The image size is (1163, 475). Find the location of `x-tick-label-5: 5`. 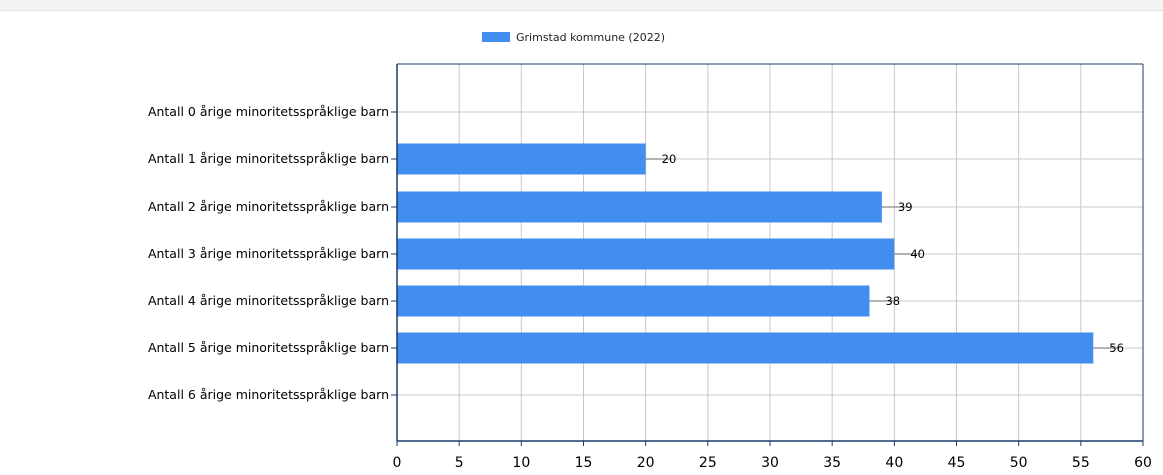

x-tick-label-5: 5 is located at coordinates (459, 463).